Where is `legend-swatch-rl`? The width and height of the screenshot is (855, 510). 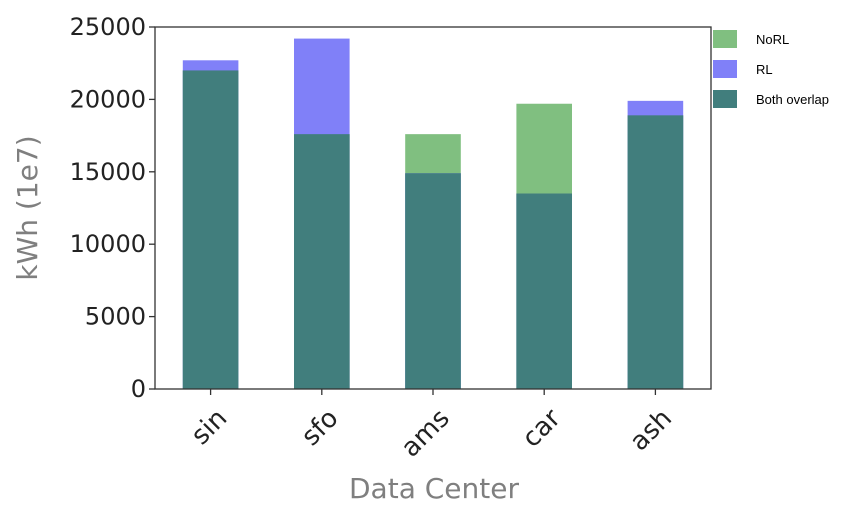 legend-swatch-rl is located at coordinates (725, 69).